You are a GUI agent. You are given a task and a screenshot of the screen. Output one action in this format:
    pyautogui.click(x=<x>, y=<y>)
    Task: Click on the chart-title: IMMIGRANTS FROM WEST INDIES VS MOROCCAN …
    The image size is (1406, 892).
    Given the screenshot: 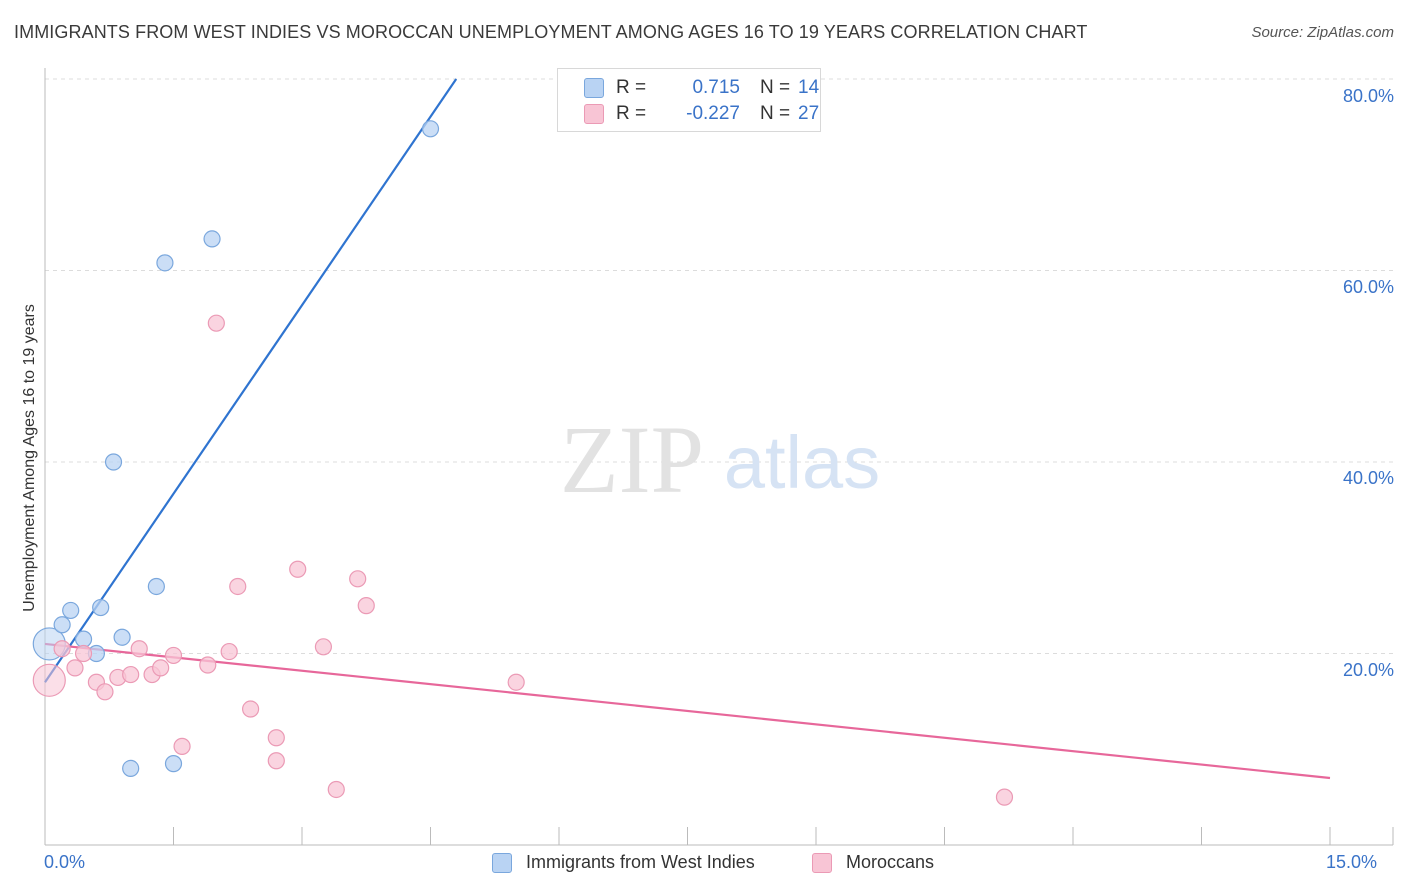 What is the action you would take?
    pyautogui.click(x=551, y=32)
    